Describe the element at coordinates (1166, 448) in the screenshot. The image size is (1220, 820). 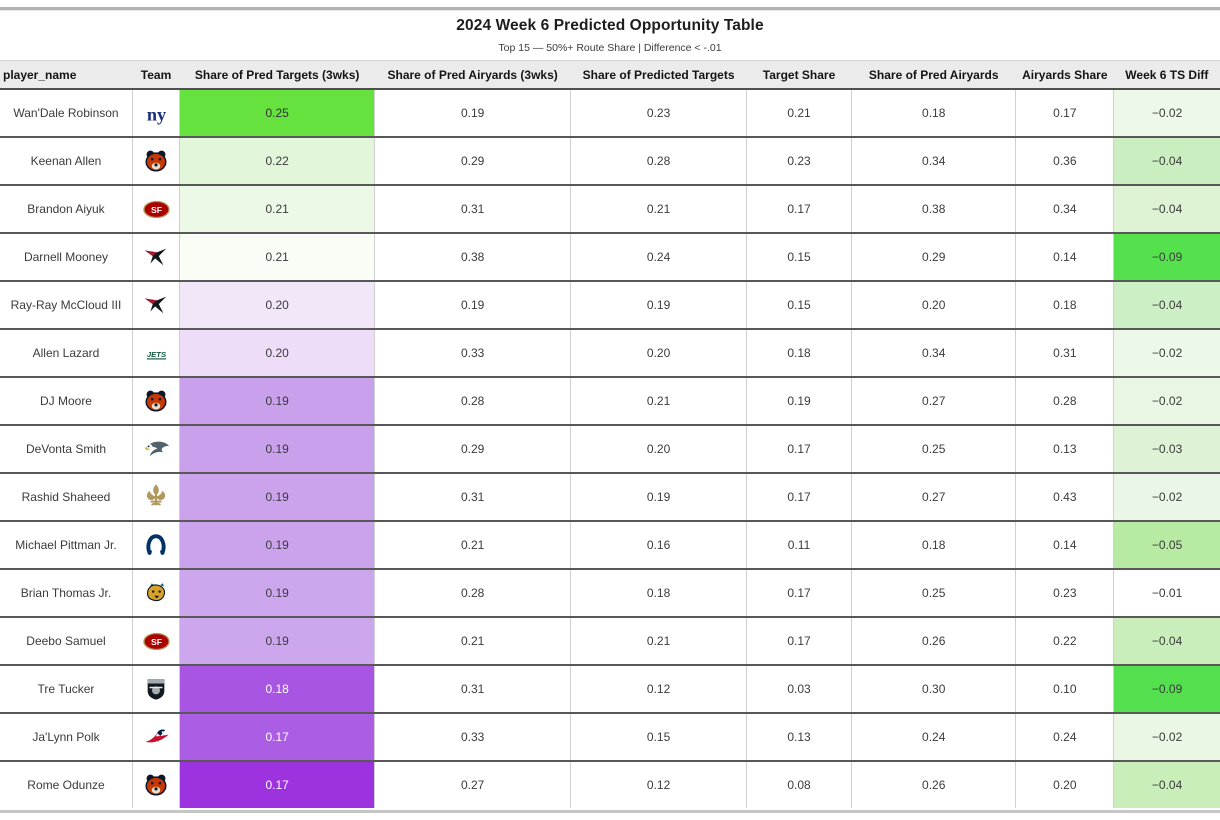
I see `week6-ts-diff-cell: −0.03` at that location.